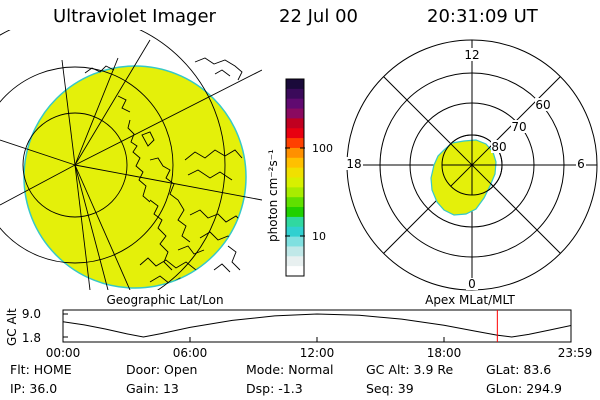  What do you see at coordinates (12, 327) in the screenshot?
I see `alt-axis-label: GC Alt` at bounding box center [12, 327].